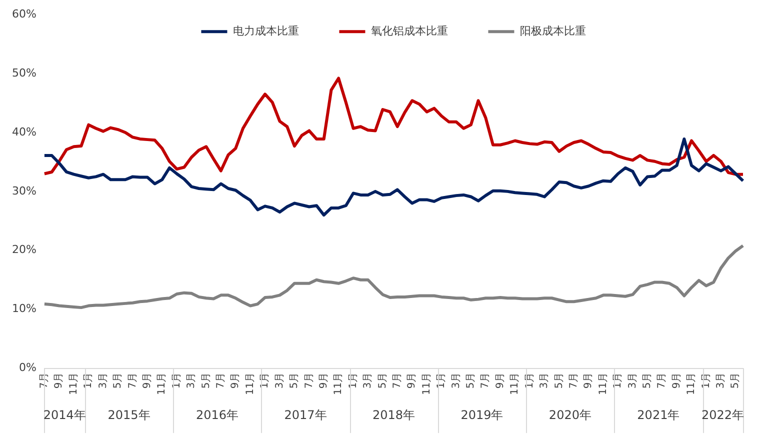  Describe the element at coordinates (482, 415) in the screenshot. I see `text: 2019年` at that location.